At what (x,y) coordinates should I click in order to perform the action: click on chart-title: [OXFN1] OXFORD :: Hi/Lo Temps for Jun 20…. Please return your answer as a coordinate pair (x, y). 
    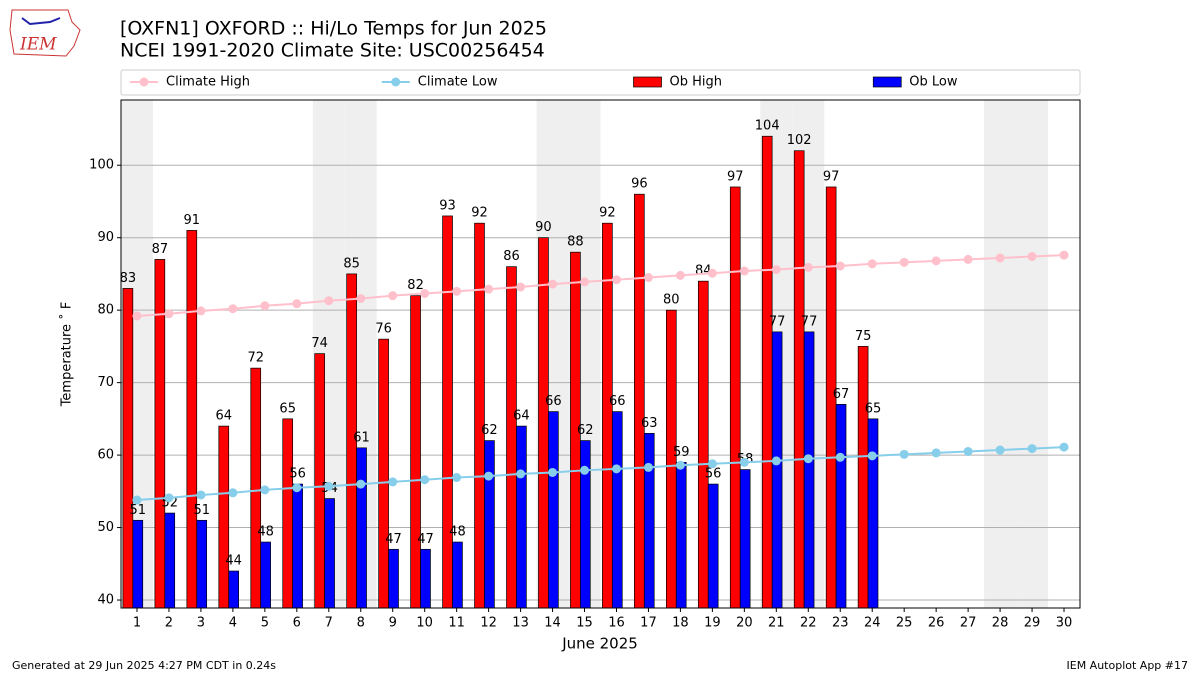
    Looking at the image, I should click on (333, 29).